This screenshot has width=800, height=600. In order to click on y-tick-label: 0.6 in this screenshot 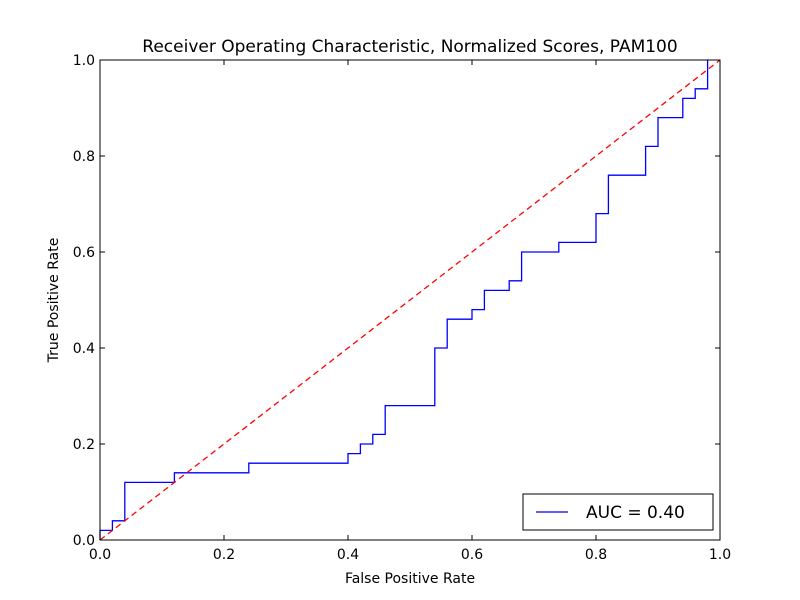, I will do `click(84, 253)`.